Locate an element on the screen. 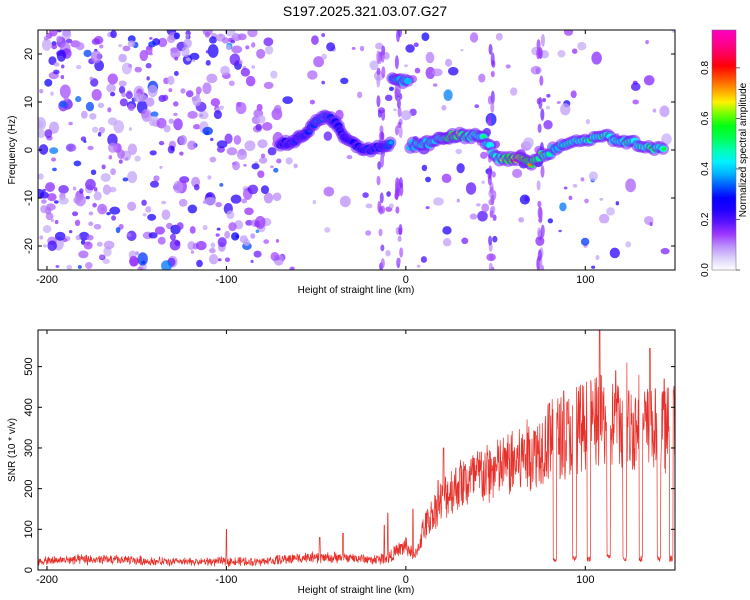 The height and width of the screenshot is (600, 750). colorbar-tick-label: 0.8 is located at coordinates (705, 68).